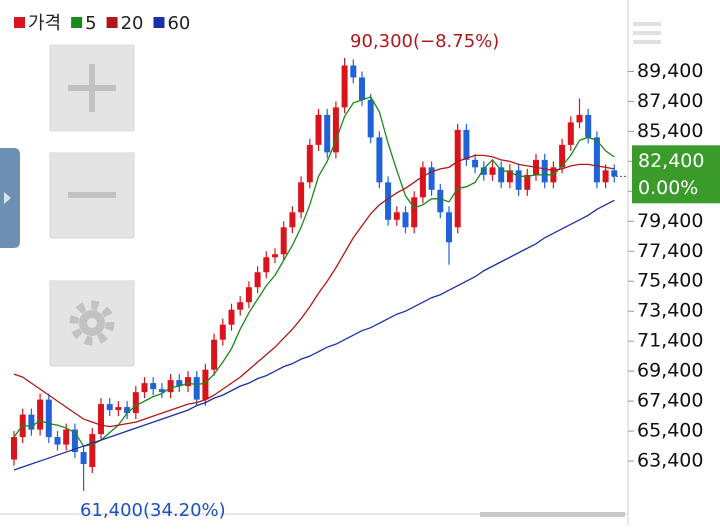 This screenshot has width=720, height=529. I want to click on zoom-in-button, so click(92, 88).